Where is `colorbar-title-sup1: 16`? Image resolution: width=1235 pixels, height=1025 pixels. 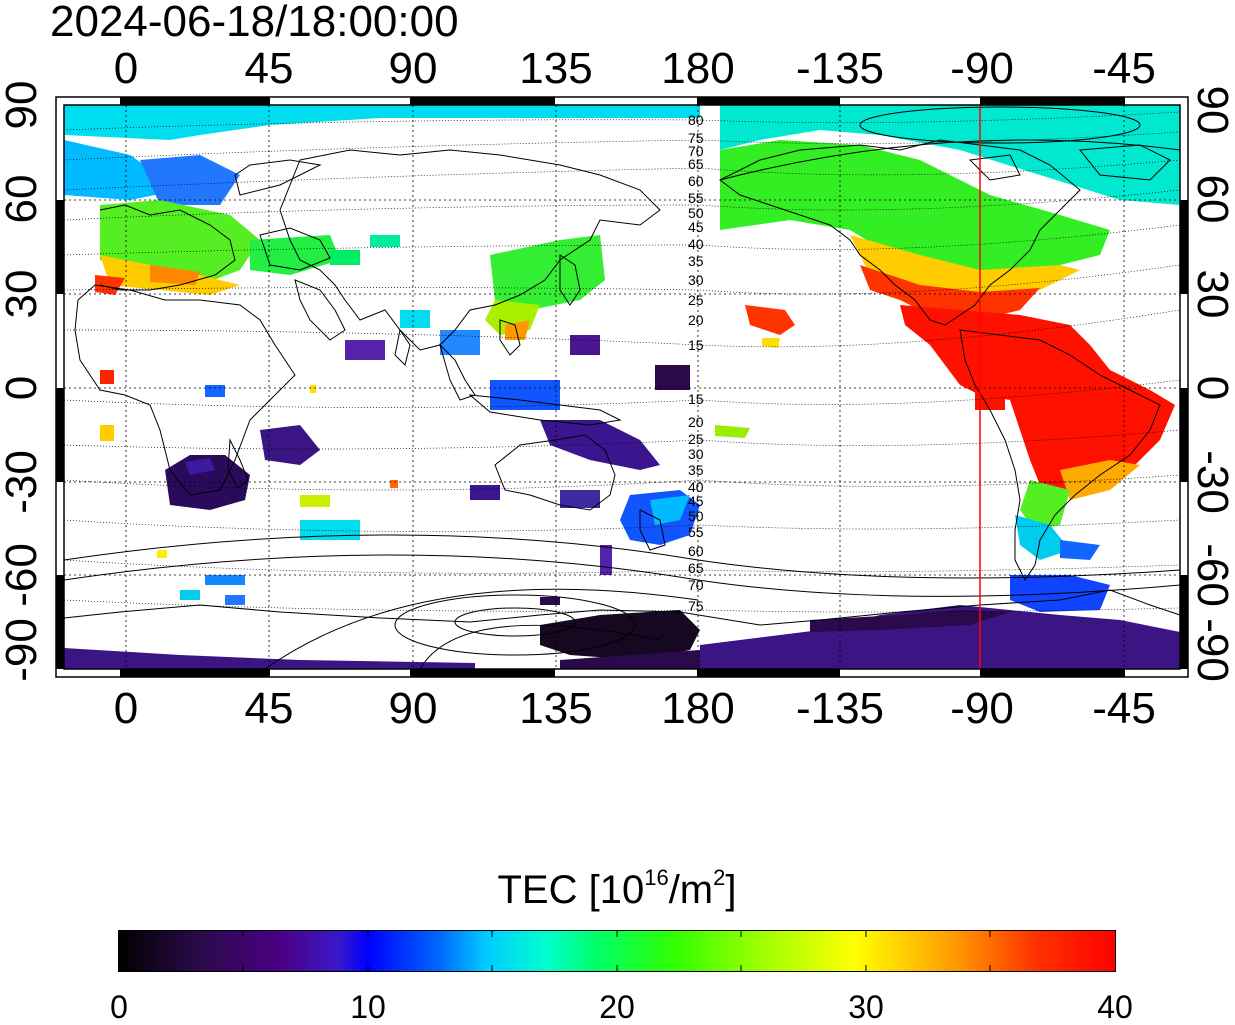 colorbar-title-sup1: 16 is located at coordinates (656, 877).